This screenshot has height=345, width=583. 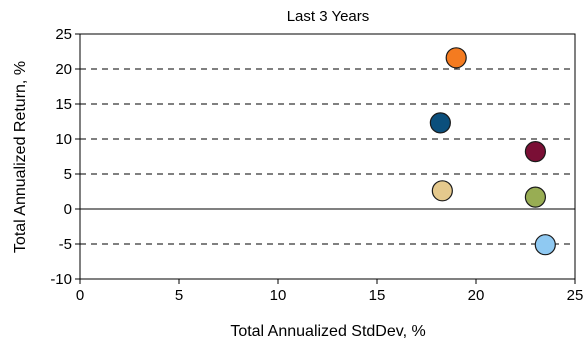 I want to click on y-tick-label: 15, so click(x=63, y=104).